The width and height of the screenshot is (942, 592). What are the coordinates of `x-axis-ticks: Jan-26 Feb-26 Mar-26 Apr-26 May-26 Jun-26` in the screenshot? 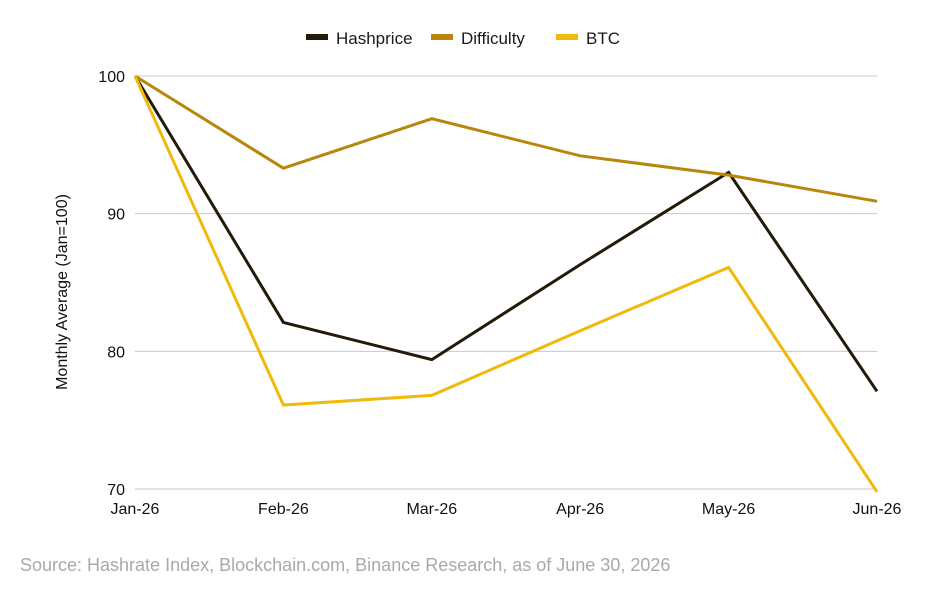 It's located at (506, 509).